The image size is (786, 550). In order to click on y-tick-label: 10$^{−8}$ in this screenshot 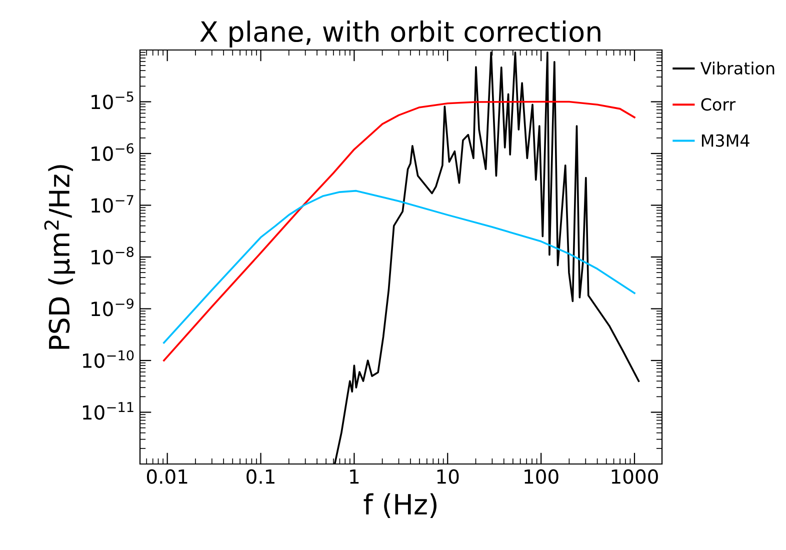, I will do `click(113, 255)`.